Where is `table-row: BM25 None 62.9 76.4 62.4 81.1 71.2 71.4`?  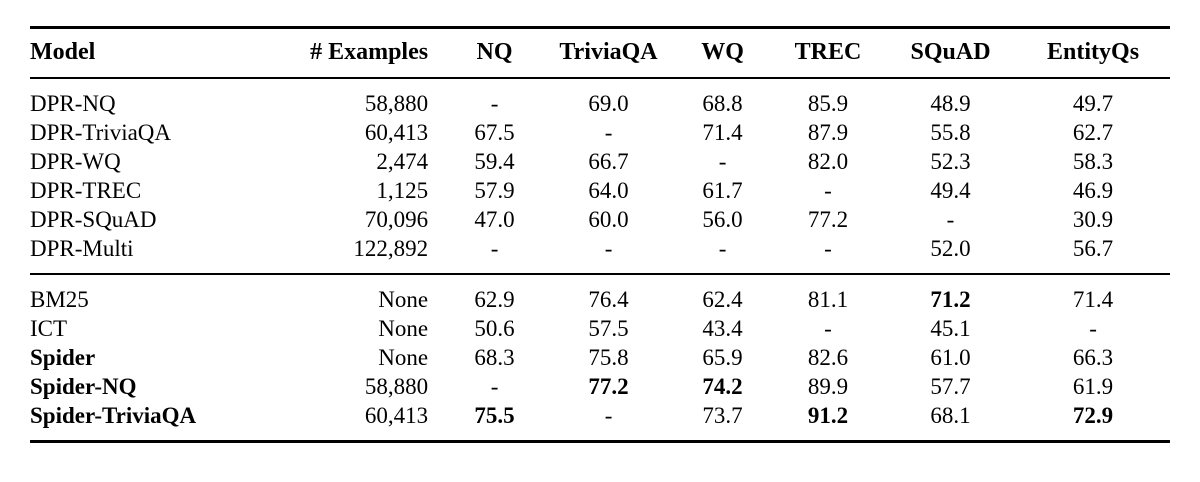 table-row: BM25 None 62.9 76.4 62.4 81.1 71.2 71.4 is located at coordinates (600, 294).